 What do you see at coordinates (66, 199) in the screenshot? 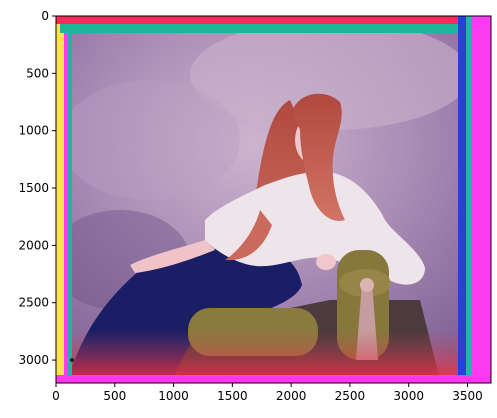
I see `border-left-magenta` at bounding box center [66, 199].